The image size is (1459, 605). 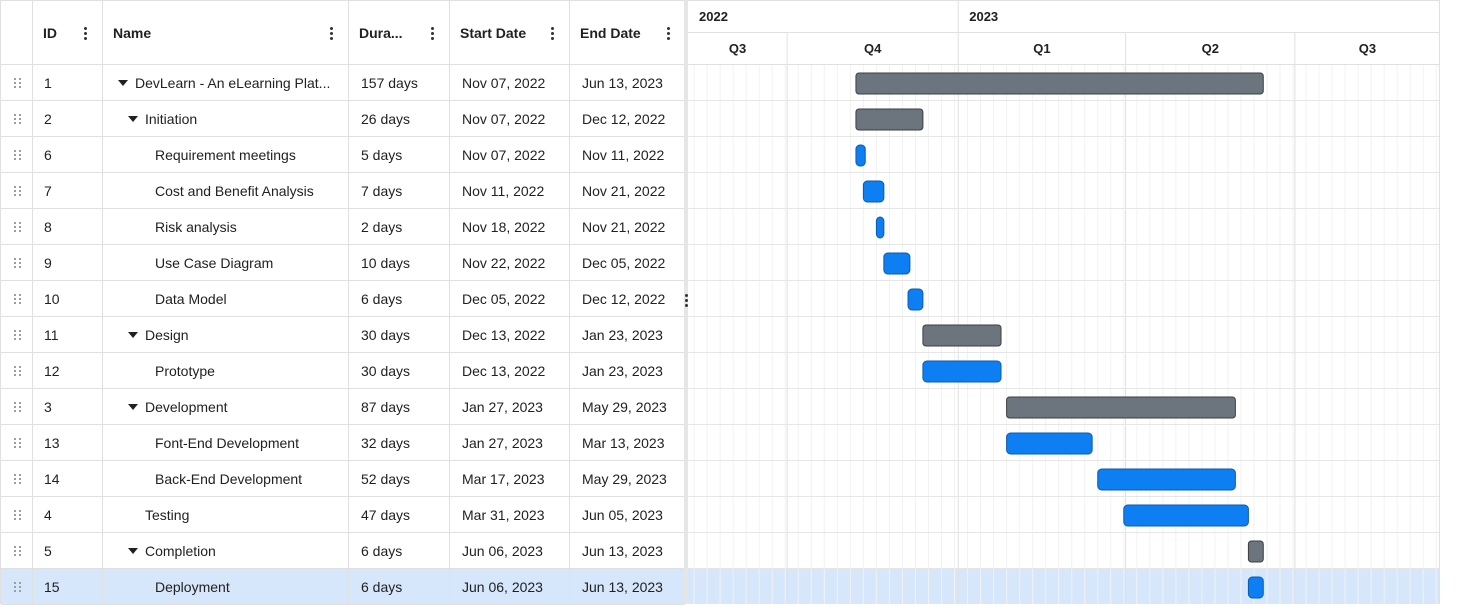 What do you see at coordinates (343, 335) in the screenshot?
I see `table-row: 11 Design 30 days Dec 13, 2022 Jan 23, 2023` at bounding box center [343, 335].